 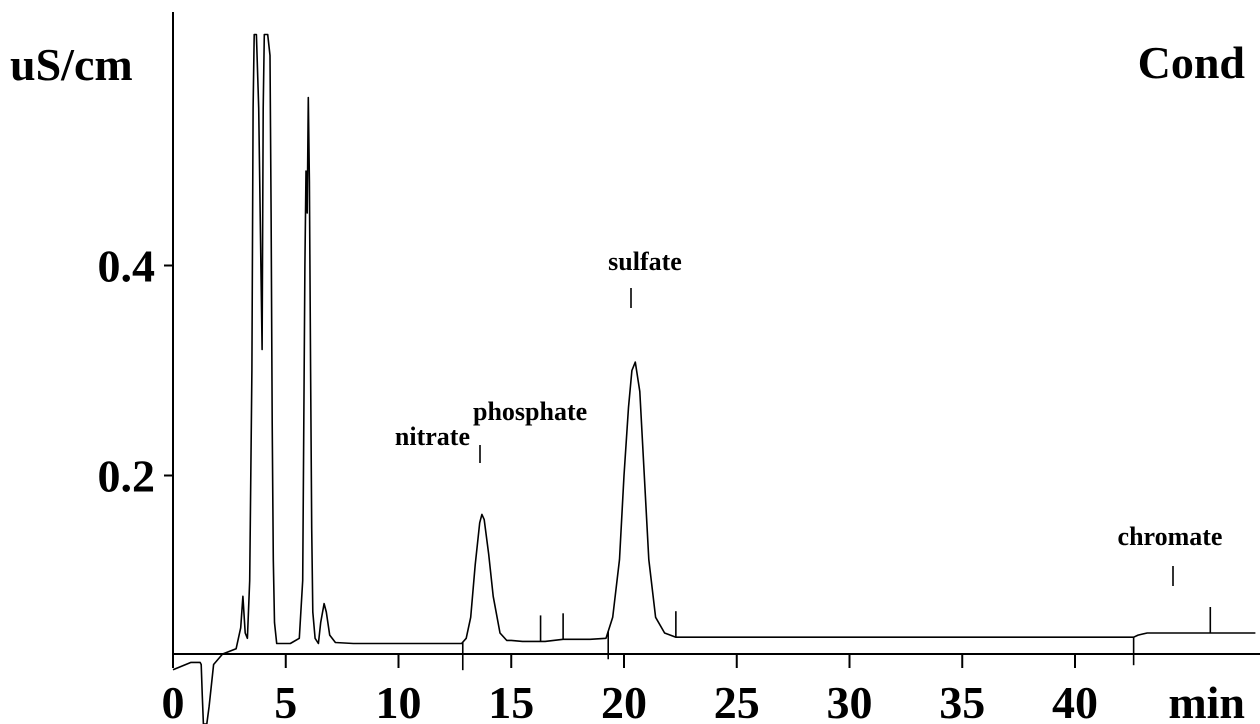 I want to click on peak-label-nitrate: nitrate, so click(x=432, y=436).